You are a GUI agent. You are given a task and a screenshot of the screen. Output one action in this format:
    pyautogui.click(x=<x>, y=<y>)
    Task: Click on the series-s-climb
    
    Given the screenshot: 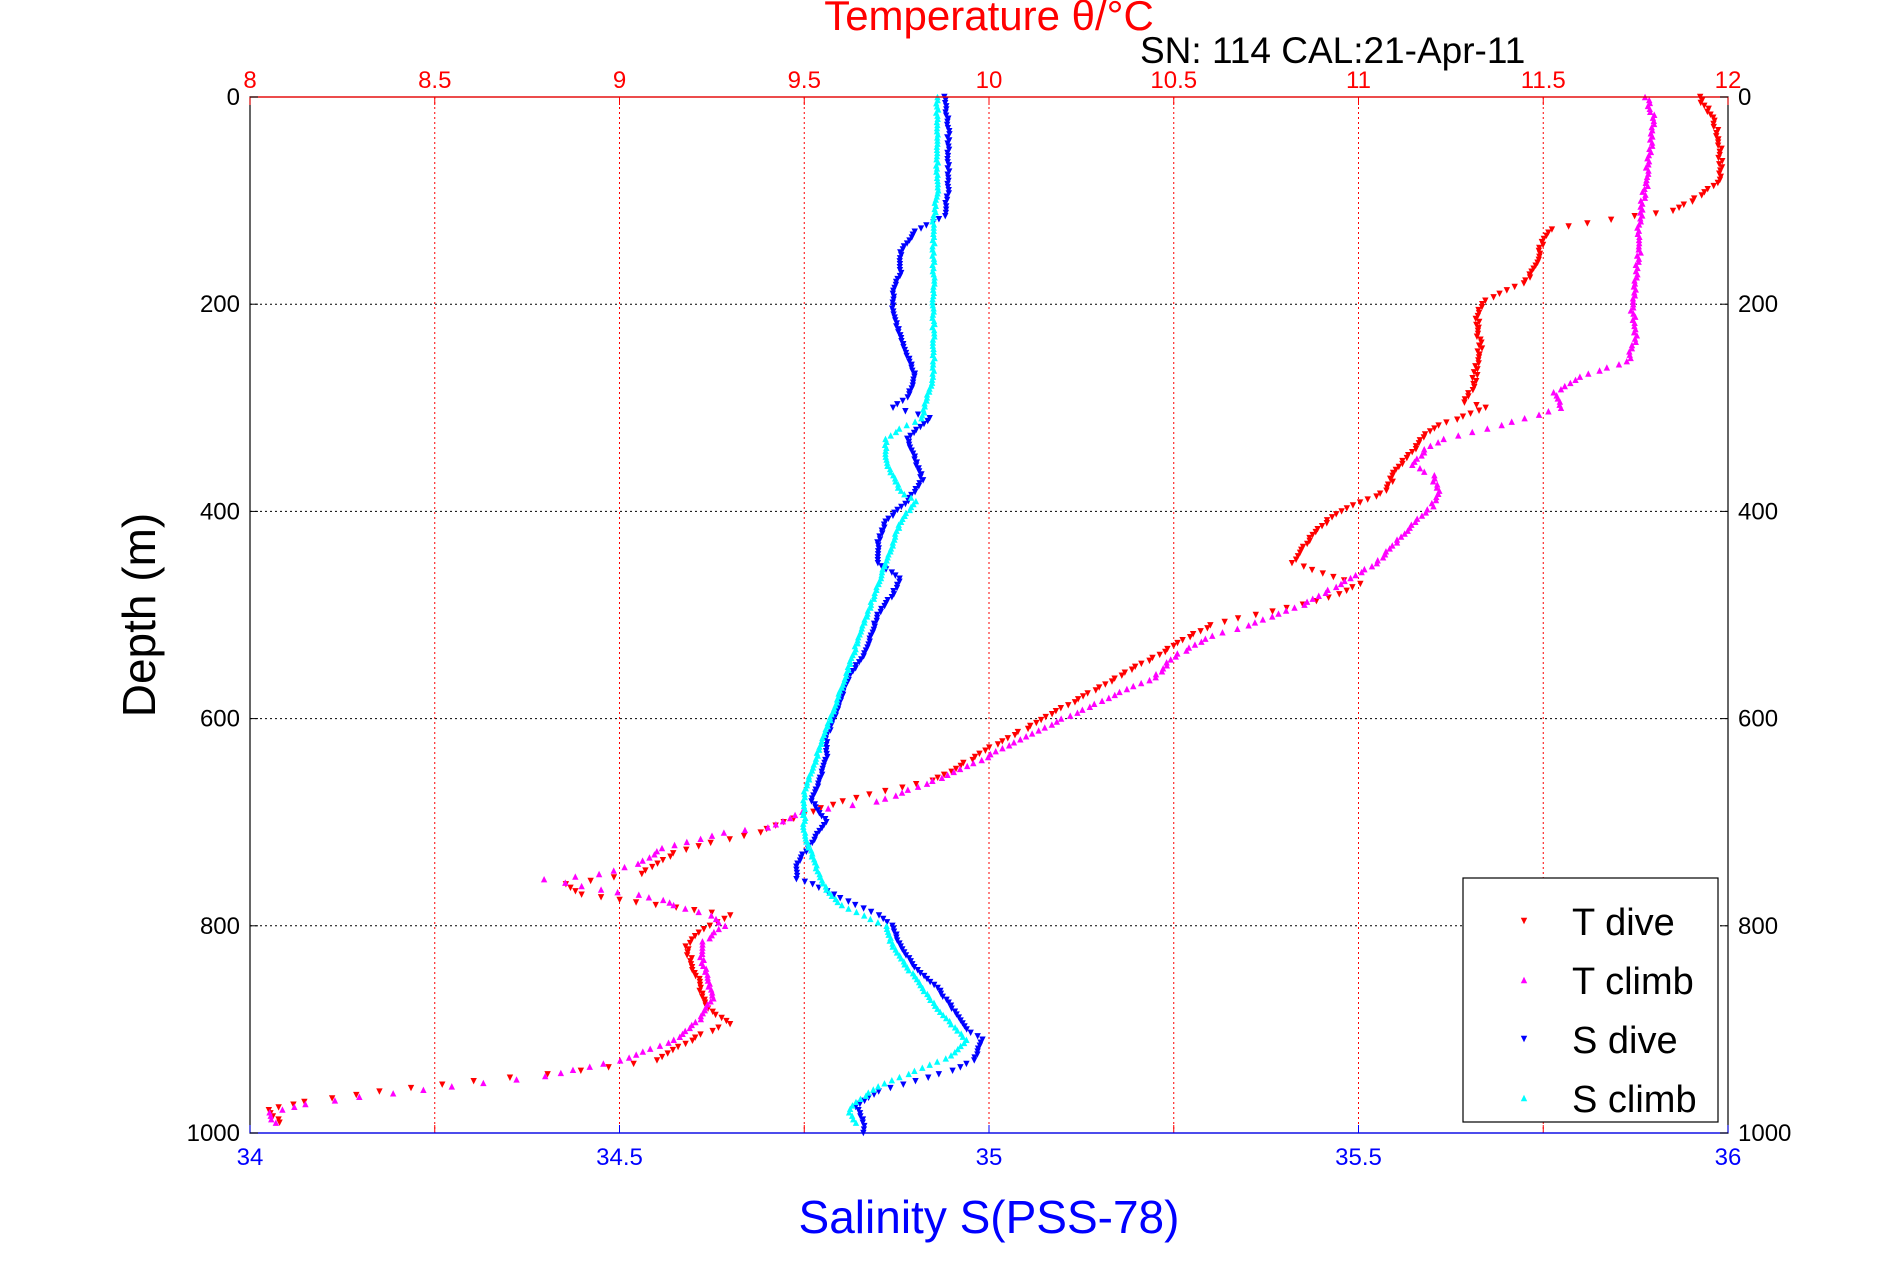 What is the action you would take?
    pyautogui.click(x=884, y=609)
    